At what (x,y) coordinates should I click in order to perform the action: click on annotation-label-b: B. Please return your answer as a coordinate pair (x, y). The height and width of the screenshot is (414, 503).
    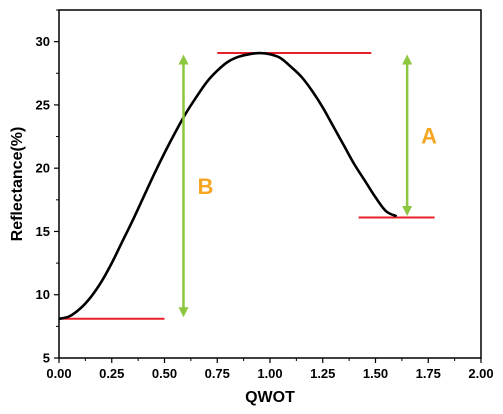
    Looking at the image, I should click on (205, 186).